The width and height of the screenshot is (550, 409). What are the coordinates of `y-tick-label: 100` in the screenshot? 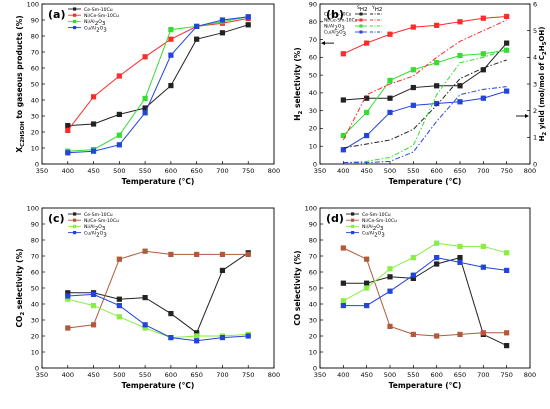 It's located at (33, 208).